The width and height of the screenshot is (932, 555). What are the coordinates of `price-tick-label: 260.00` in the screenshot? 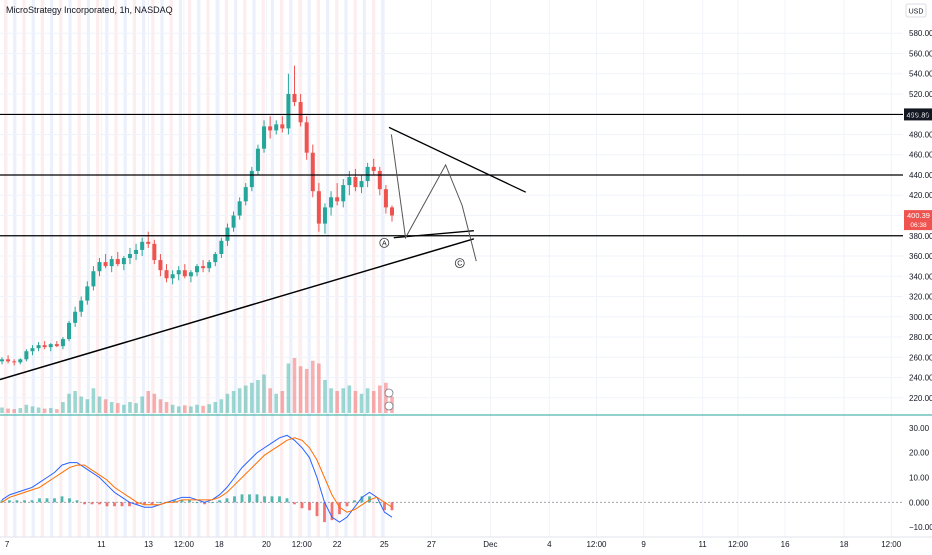 It's located at (920, 357).